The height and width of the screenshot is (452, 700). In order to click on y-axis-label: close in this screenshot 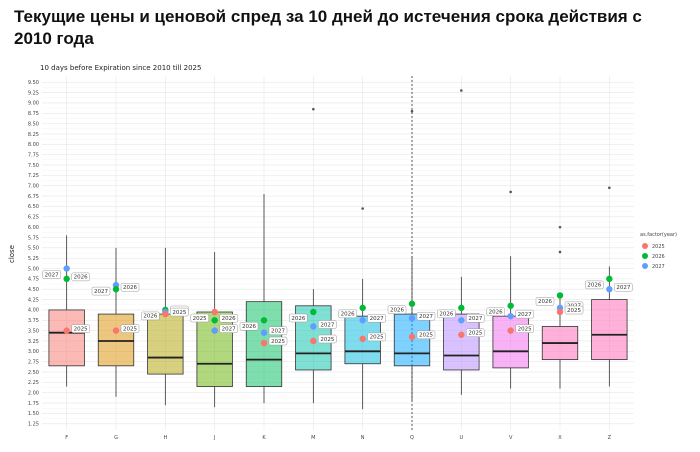, I will do `click(12, 254)`.